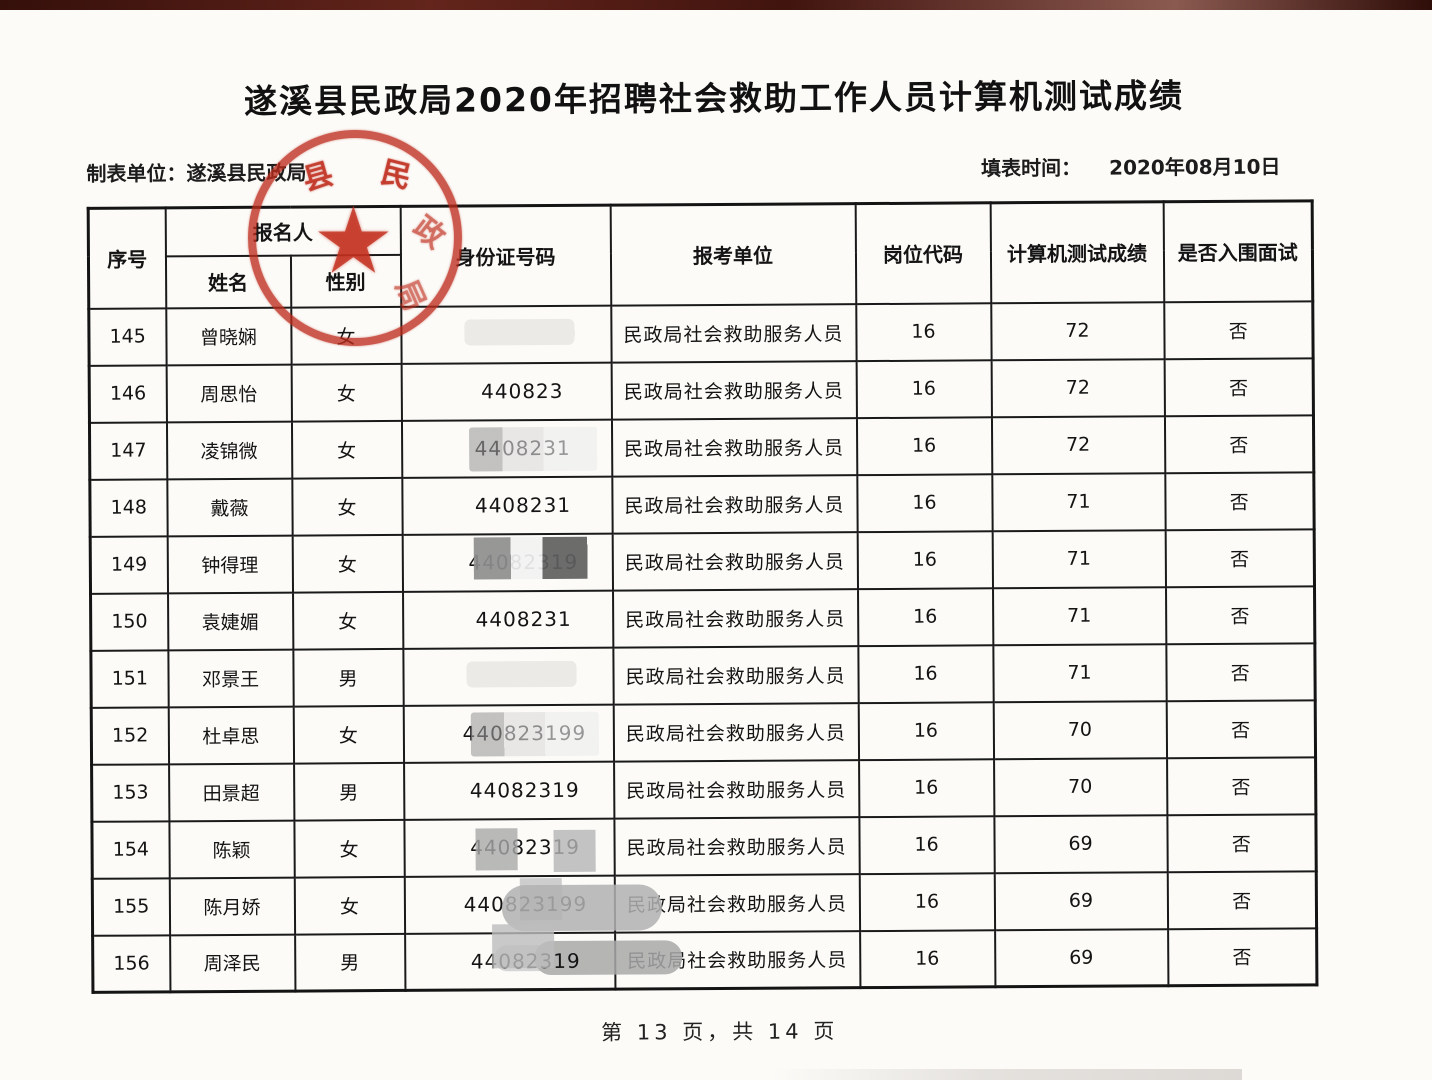 This screenshot has width=1432, height=1080. Describe the element at coordinates (128, 393) in the screenshot. I see `cell-index: 146` at that location.